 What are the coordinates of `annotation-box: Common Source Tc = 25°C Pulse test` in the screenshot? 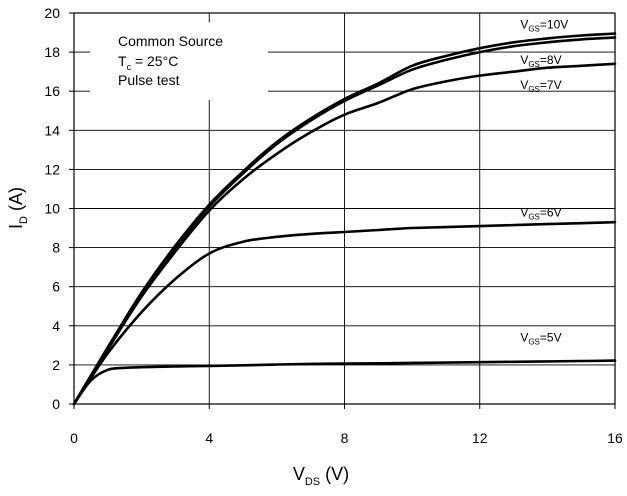 It's located at (179, 61).